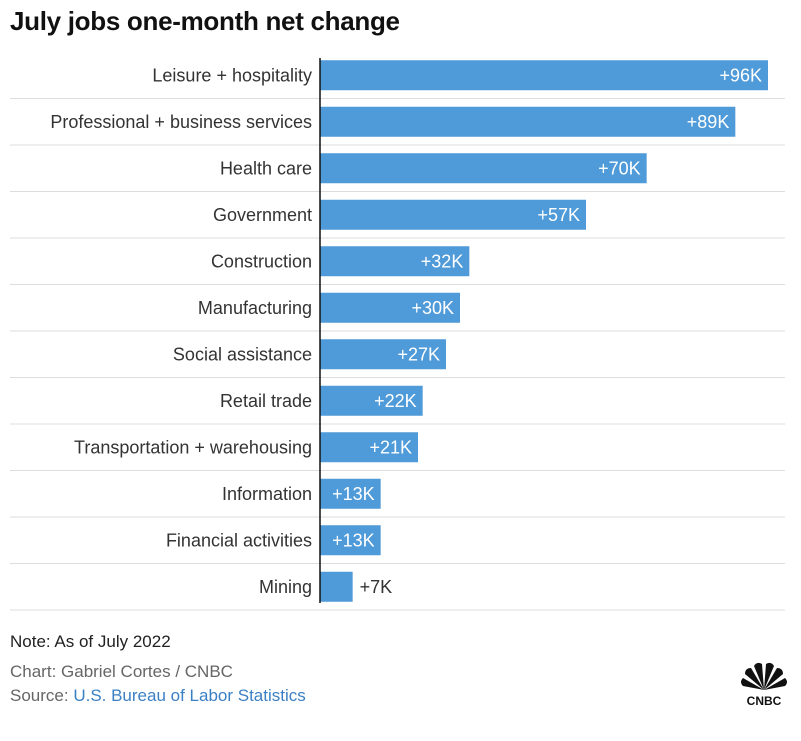 The height and width of the screenshot is (741, 801). I want to click on value-label: +27K, so click(418, 354).